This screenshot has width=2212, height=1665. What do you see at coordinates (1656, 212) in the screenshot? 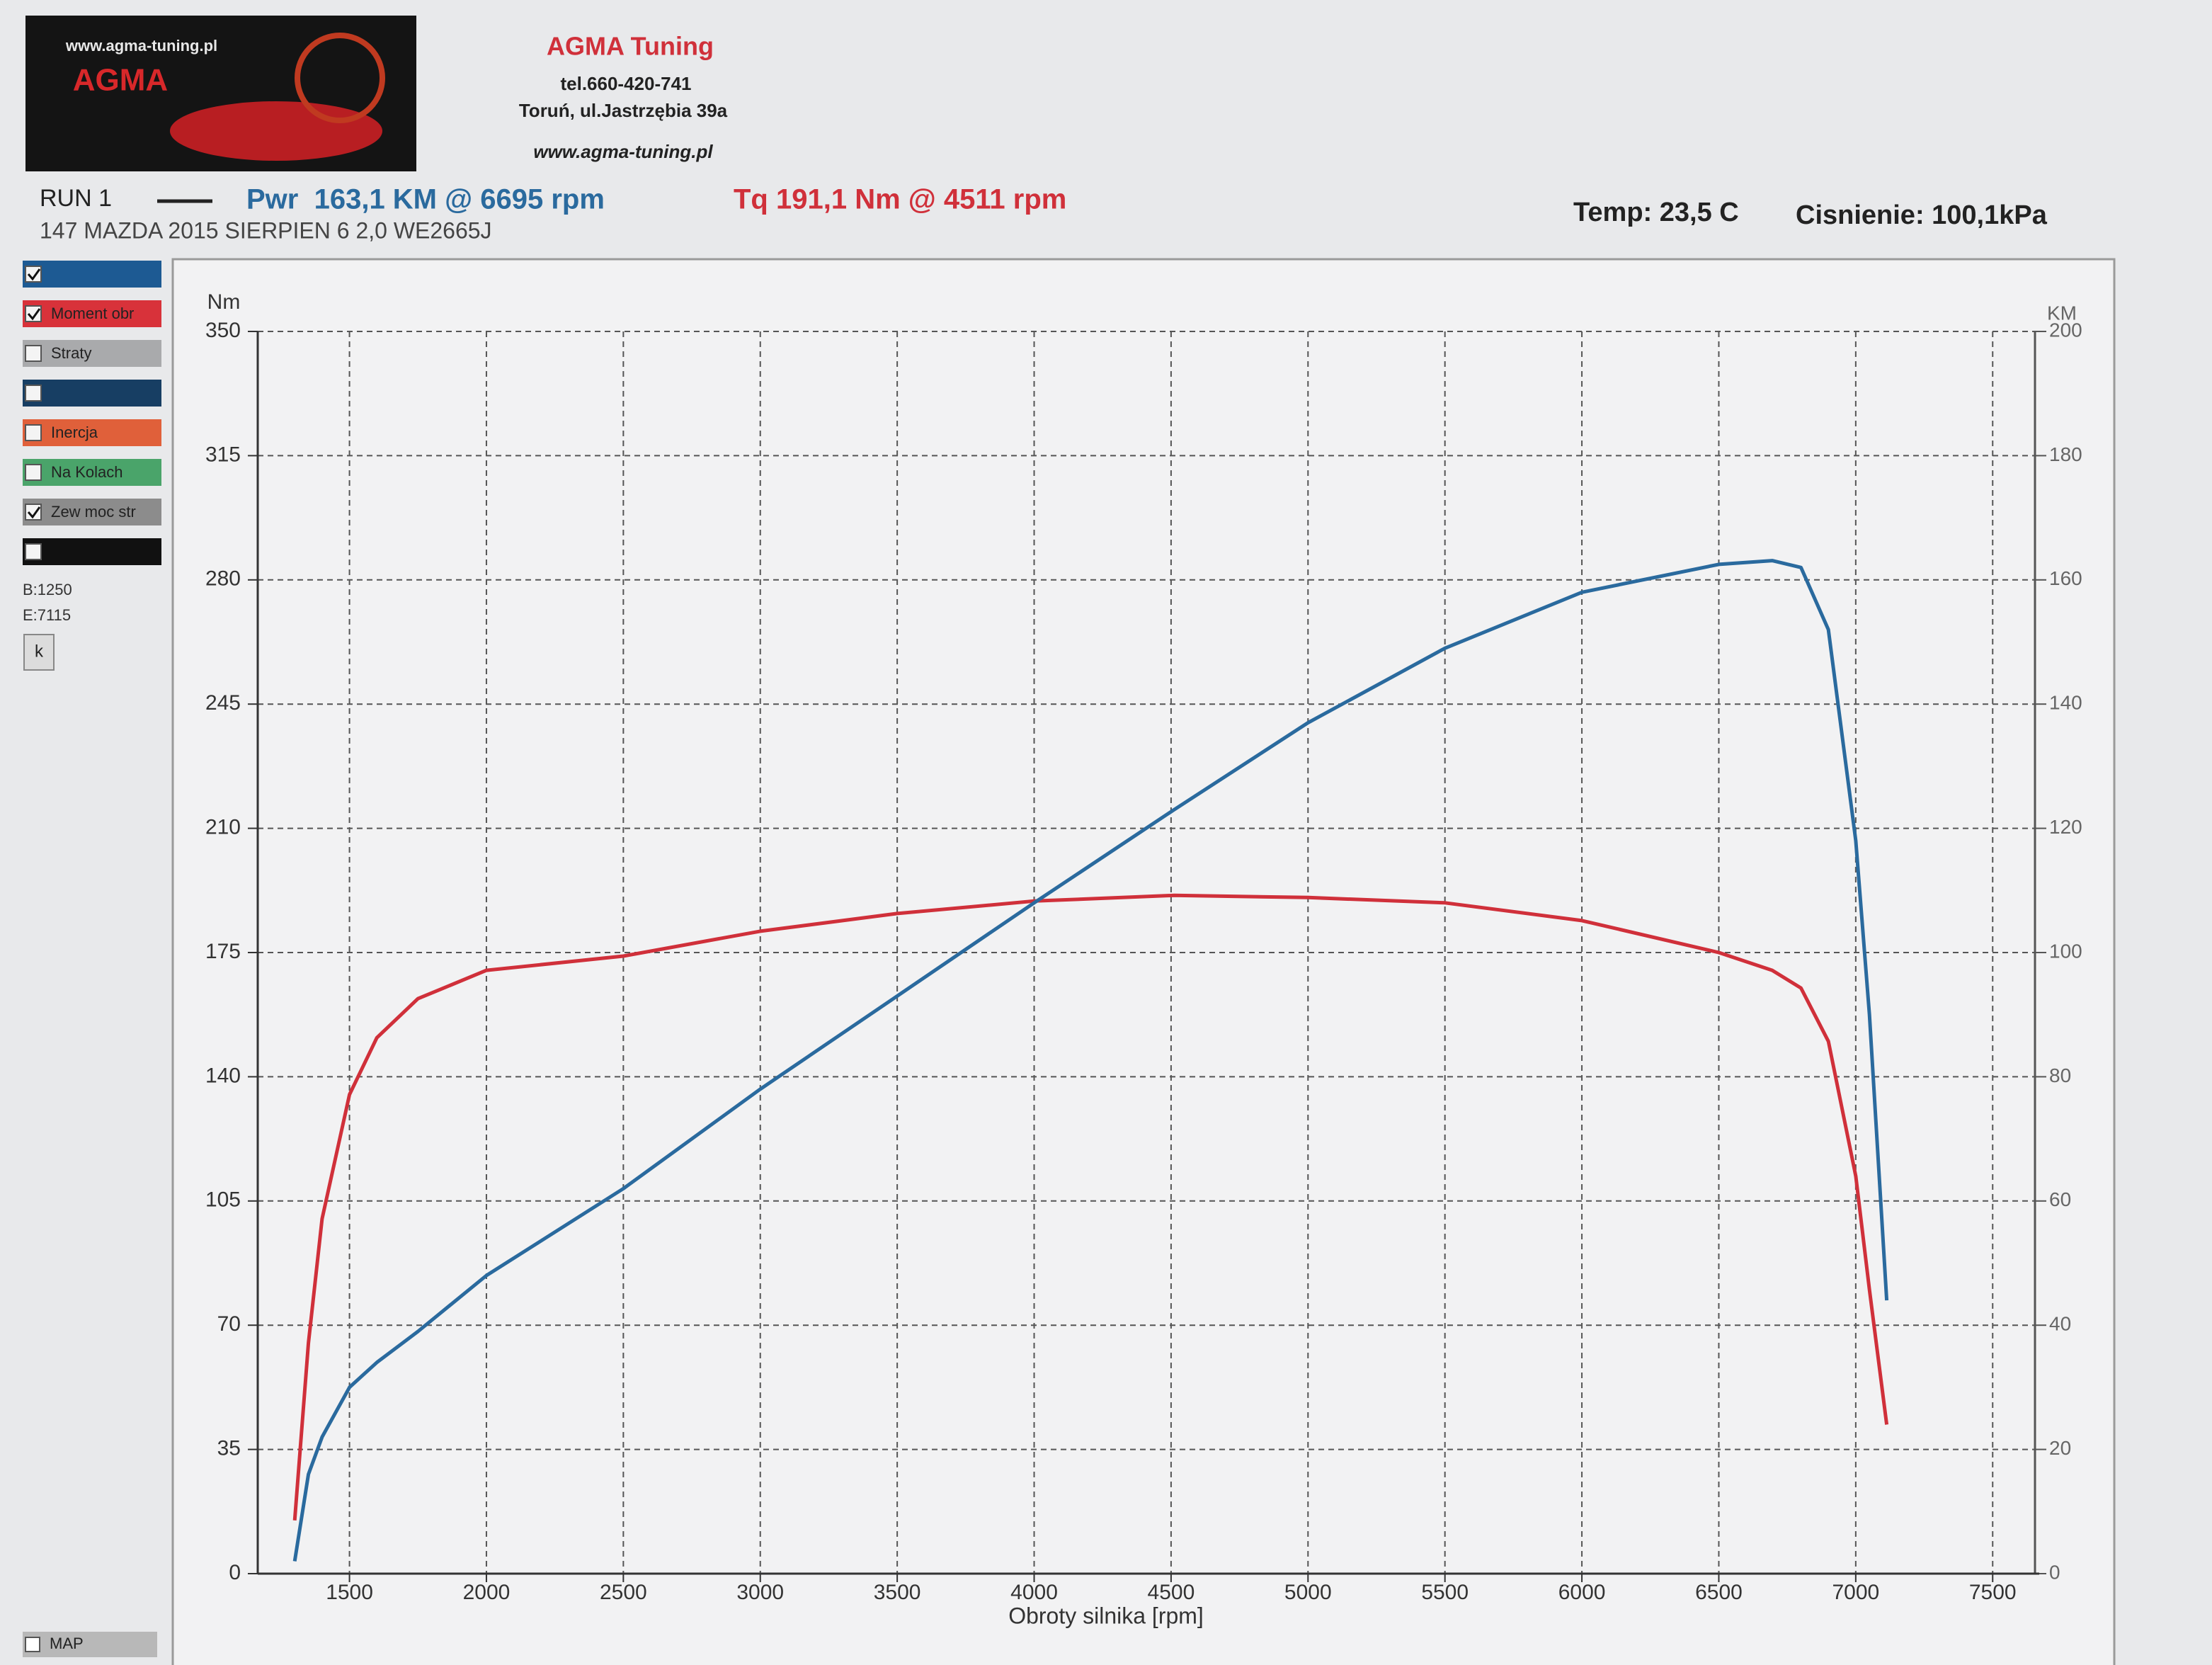
I see `temperature: Temp: 23,5 C` at bounding box center [1656, 212].